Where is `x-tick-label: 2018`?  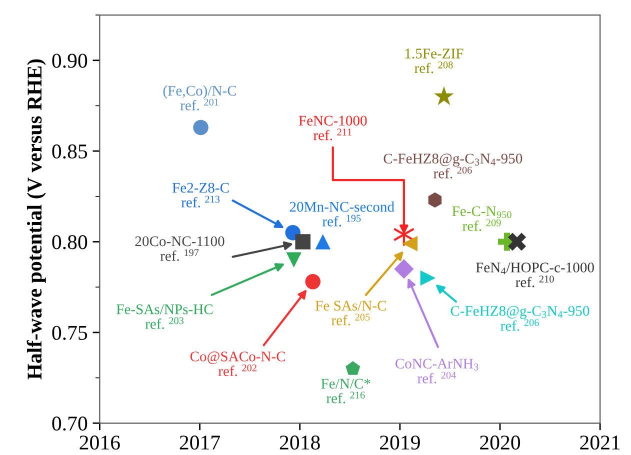
x-tick-label: 2018 is located at coordinates (300, 443).